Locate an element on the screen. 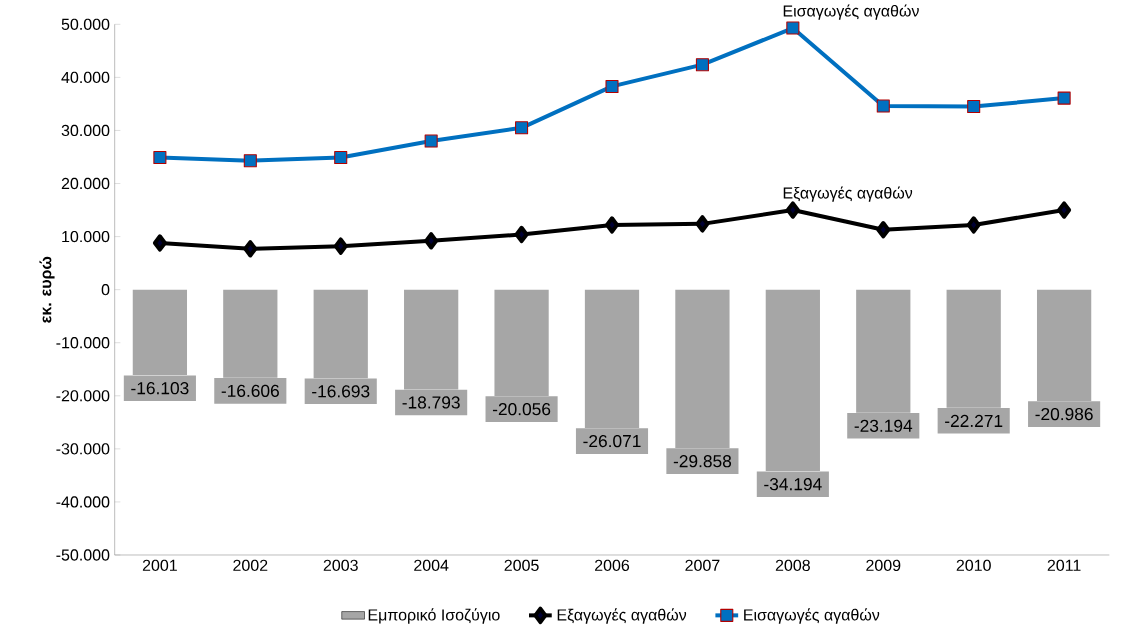  data-label: -29.858 is located at coordinates (702, 461).